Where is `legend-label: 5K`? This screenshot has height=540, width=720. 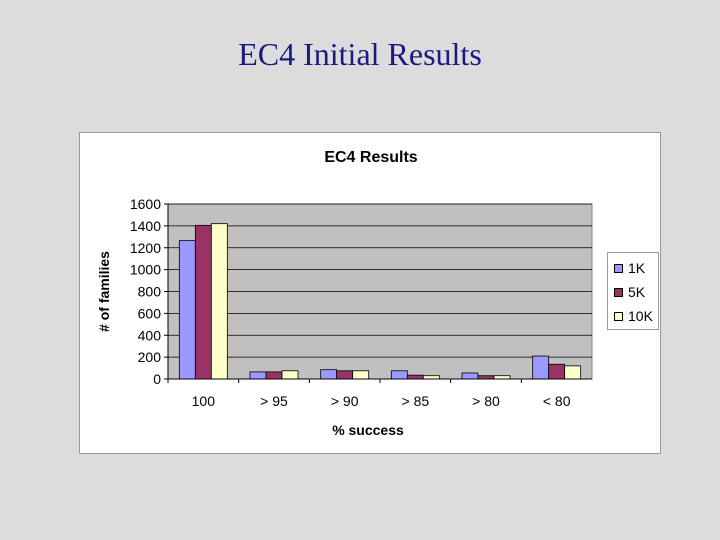
legend-label: 5K is located at coordinates (637, 292).